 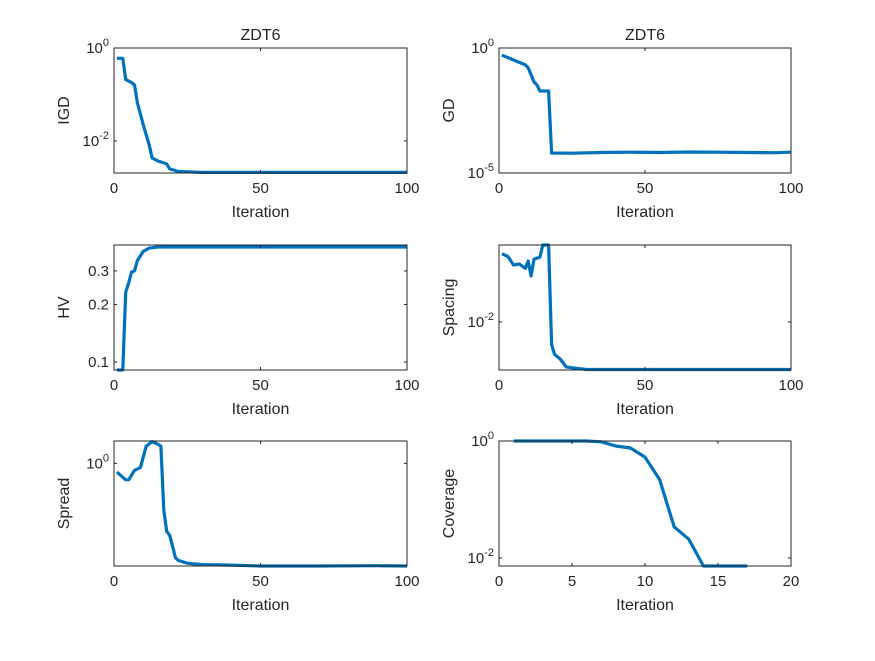 What do you see at coordinates (645, 581) in the screenshot?
I see `x-tick-label: 10` at bounding box center [645, 581].